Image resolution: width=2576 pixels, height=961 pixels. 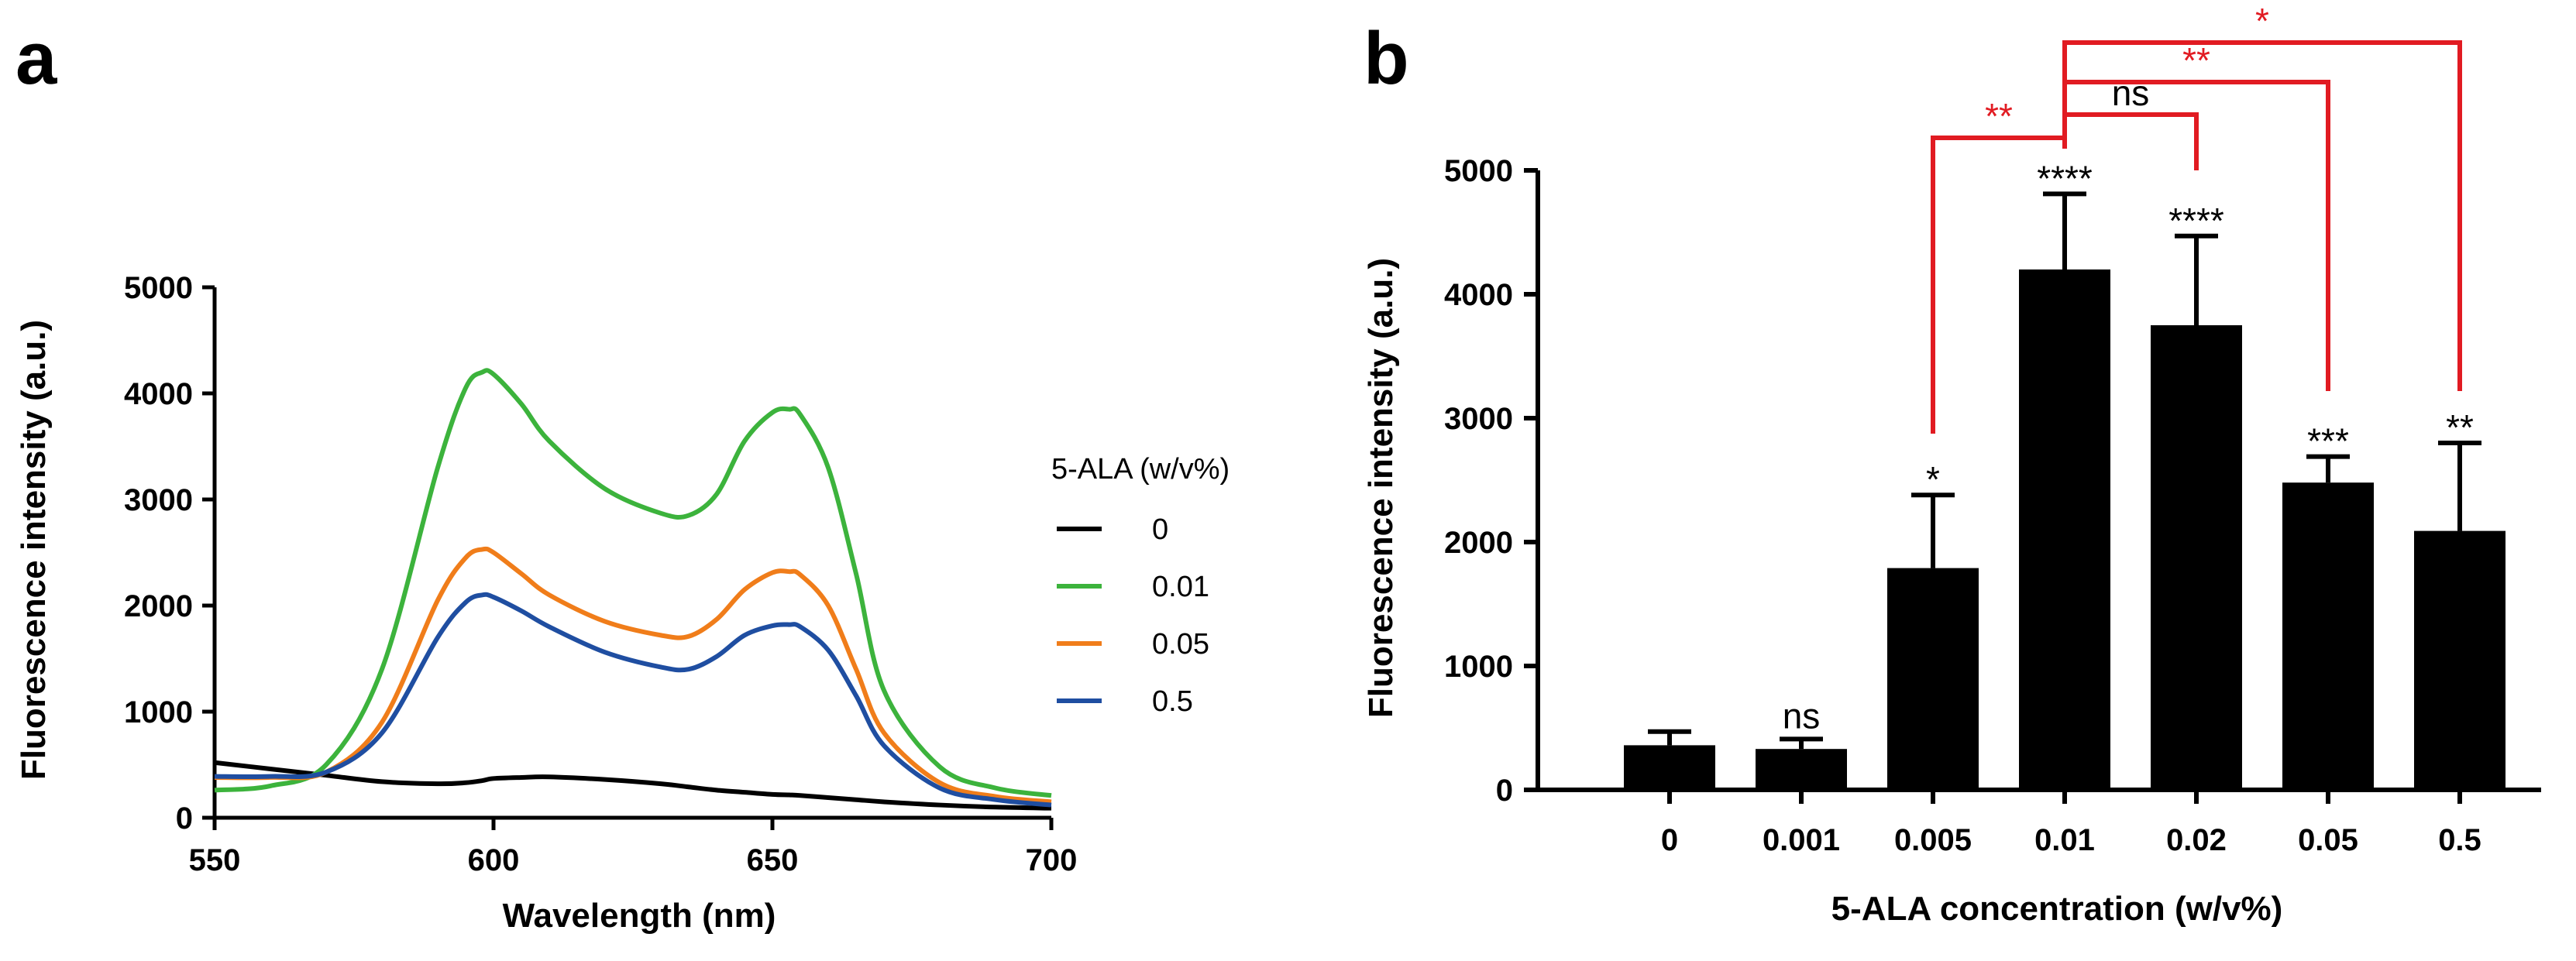 I want to click on chart-b-y-tick-label: 0, so click(x=1504, y=791).